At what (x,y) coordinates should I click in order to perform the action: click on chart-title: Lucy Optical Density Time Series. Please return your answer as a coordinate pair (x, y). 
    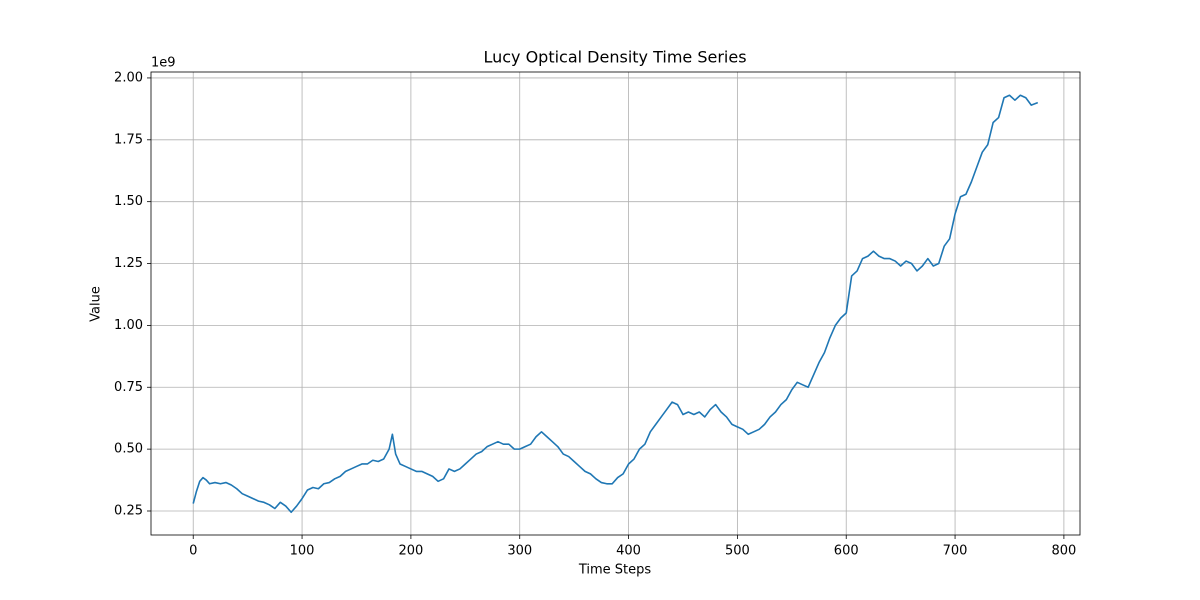
    Looking at the image, I should click on (614, 57).